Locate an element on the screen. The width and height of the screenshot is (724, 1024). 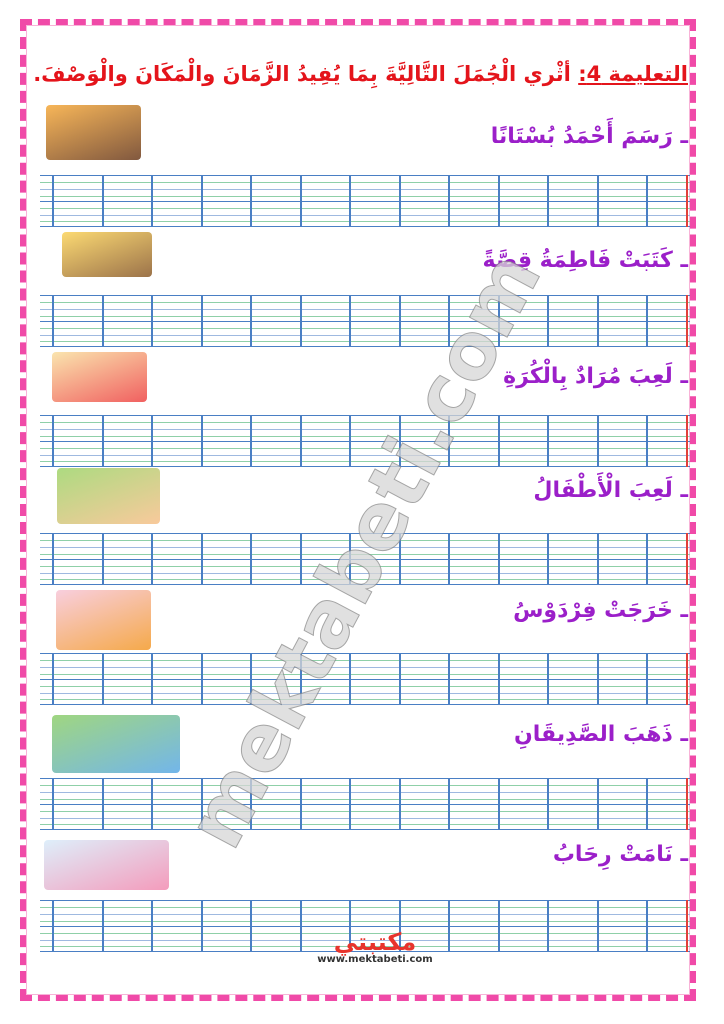
footer-url: www.mektabeti.com is located at coordinates (375, 959).